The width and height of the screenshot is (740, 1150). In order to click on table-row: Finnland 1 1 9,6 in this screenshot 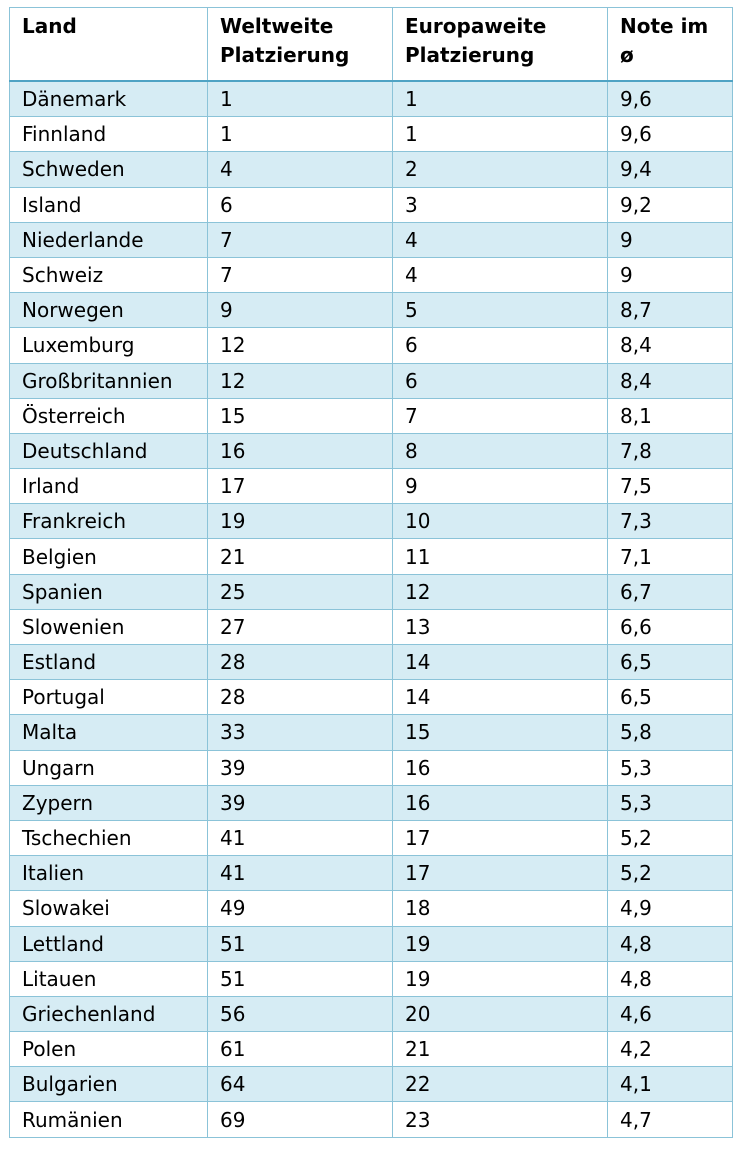, I will do `click(371, 134)`.